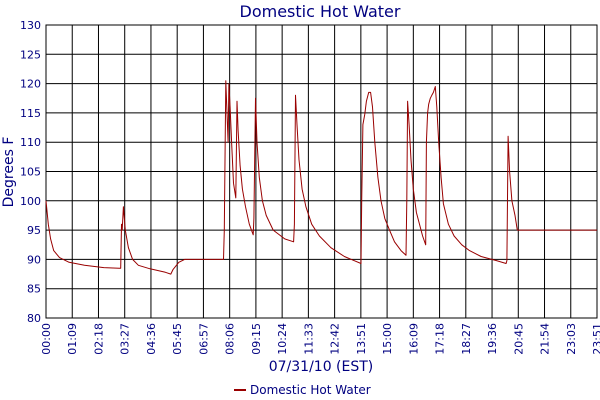 This screenshot has width=600, height=400. What do you see at coordinates (34, 289) in the screenshot?
I see `y-tick-label: 85` at bounding box center [34, 289].